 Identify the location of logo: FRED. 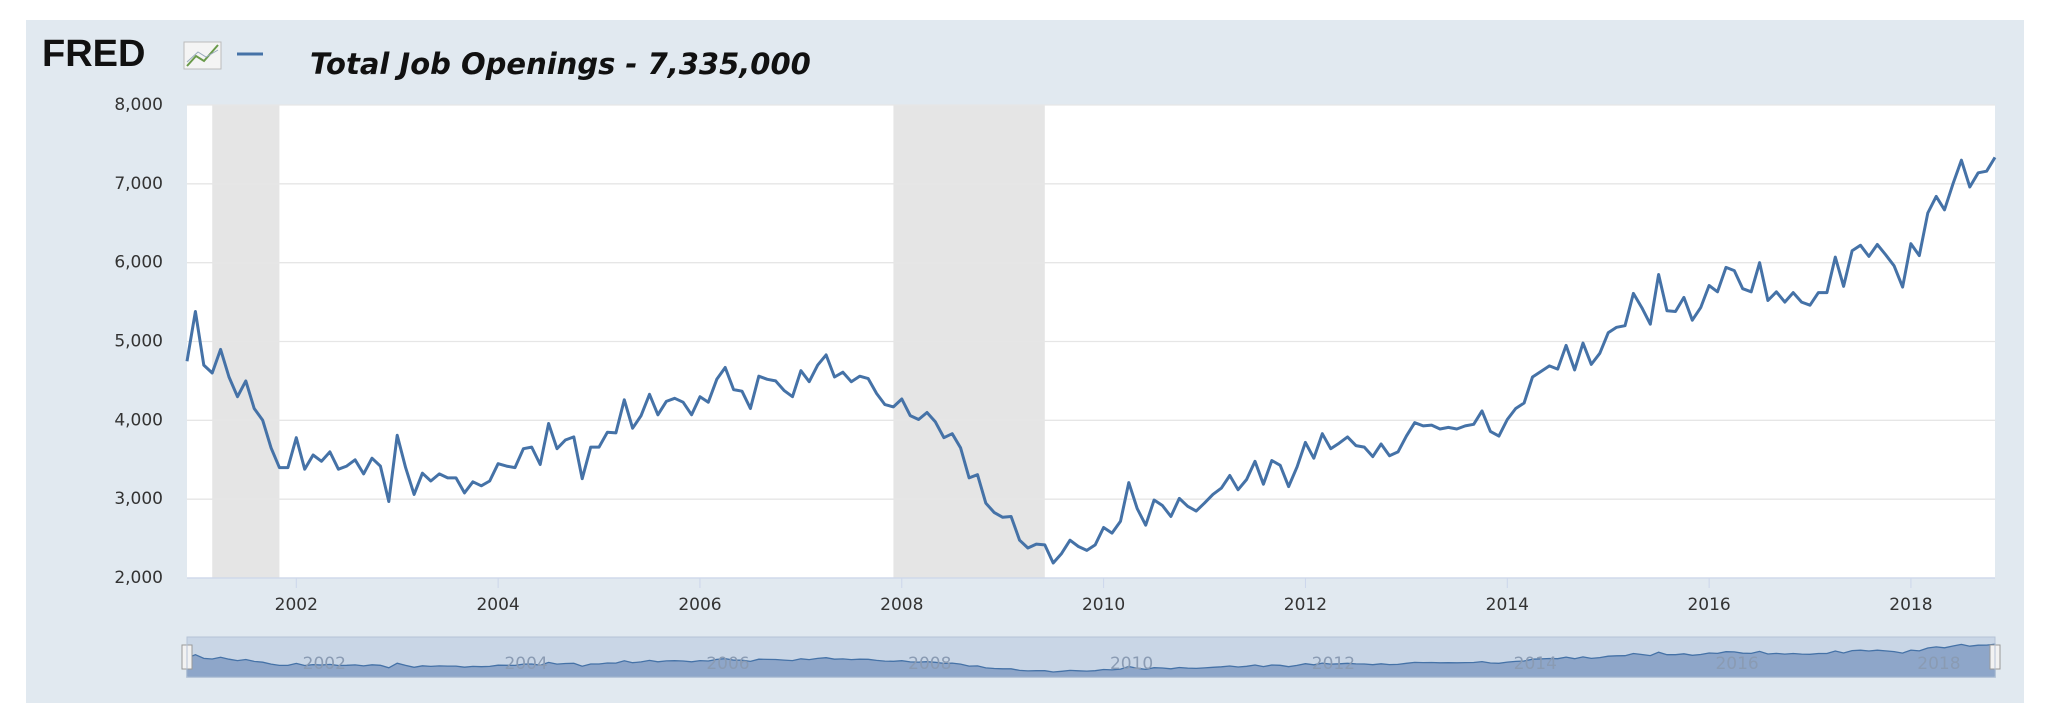
(93, 54).